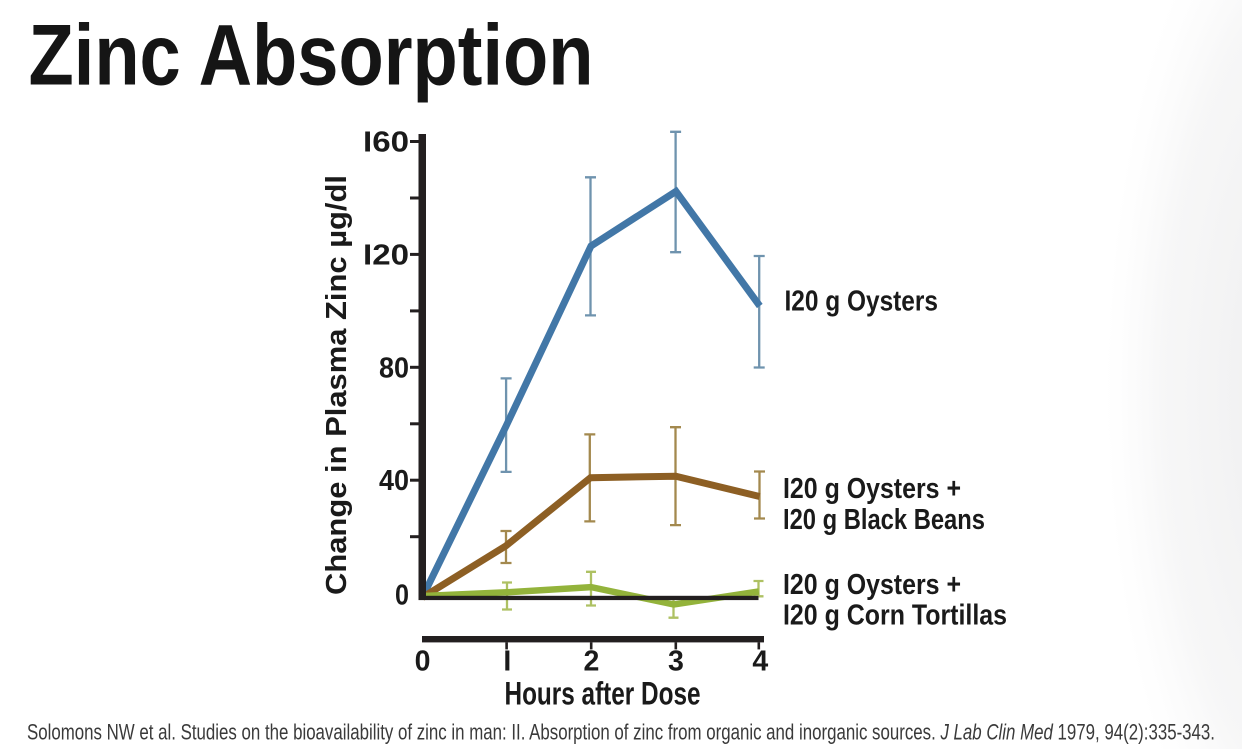 This screenshot has height=754, width=1242. Describe the element at coordinates (311, 56) in the screenshot. I see `svg-text: Zinc Absorption` at that location.